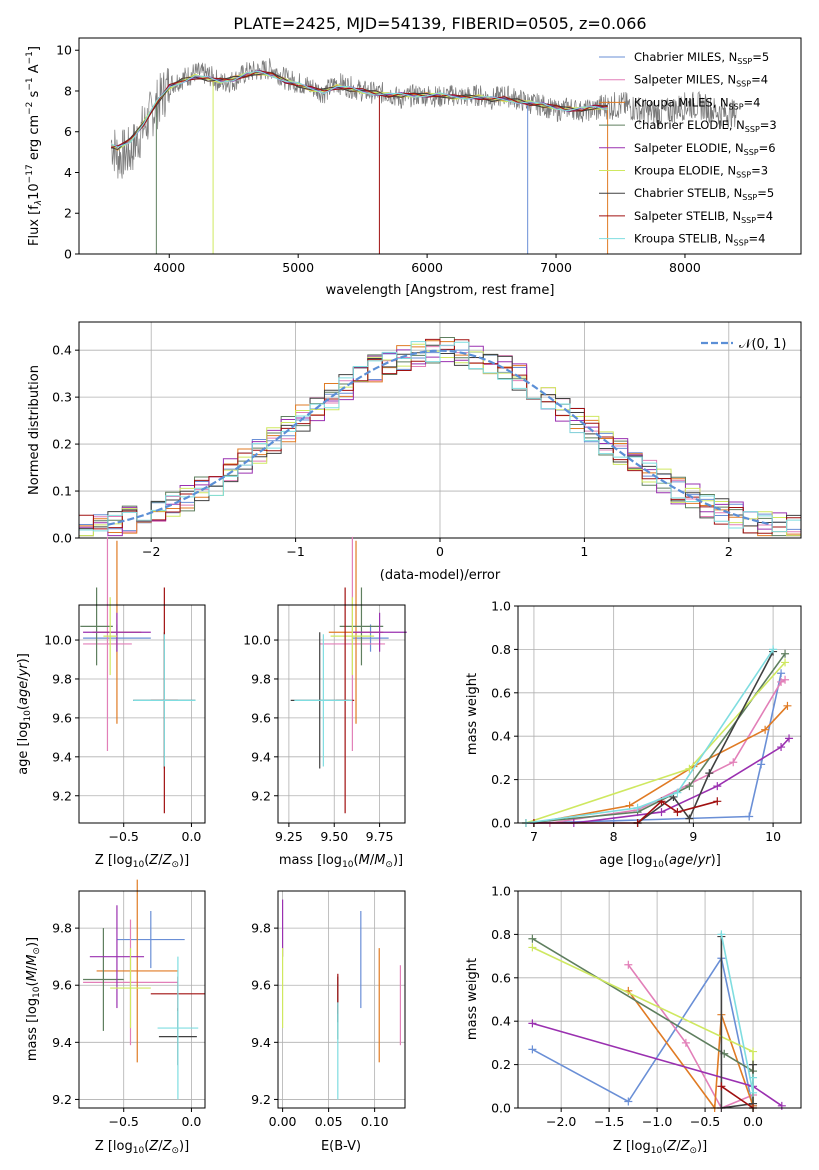 The width and height of the screenshot is (819, 1170). Describe the element at coordinates (501, 823) in the screenshot. I see `weight-vs-age-ytick-label: 0.0` at that location.